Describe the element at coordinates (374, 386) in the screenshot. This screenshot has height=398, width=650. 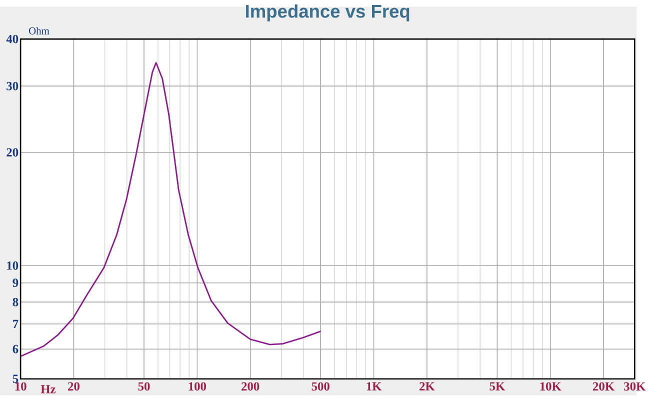
I see `x-tick-label: 1K` at that location.